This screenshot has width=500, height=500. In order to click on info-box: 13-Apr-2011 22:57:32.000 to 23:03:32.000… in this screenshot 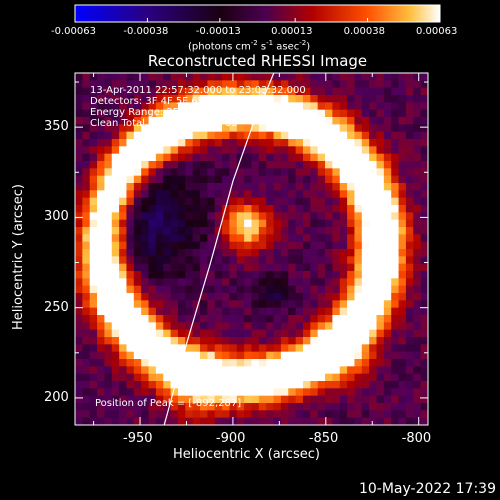, I will do `click(198, 107)`.